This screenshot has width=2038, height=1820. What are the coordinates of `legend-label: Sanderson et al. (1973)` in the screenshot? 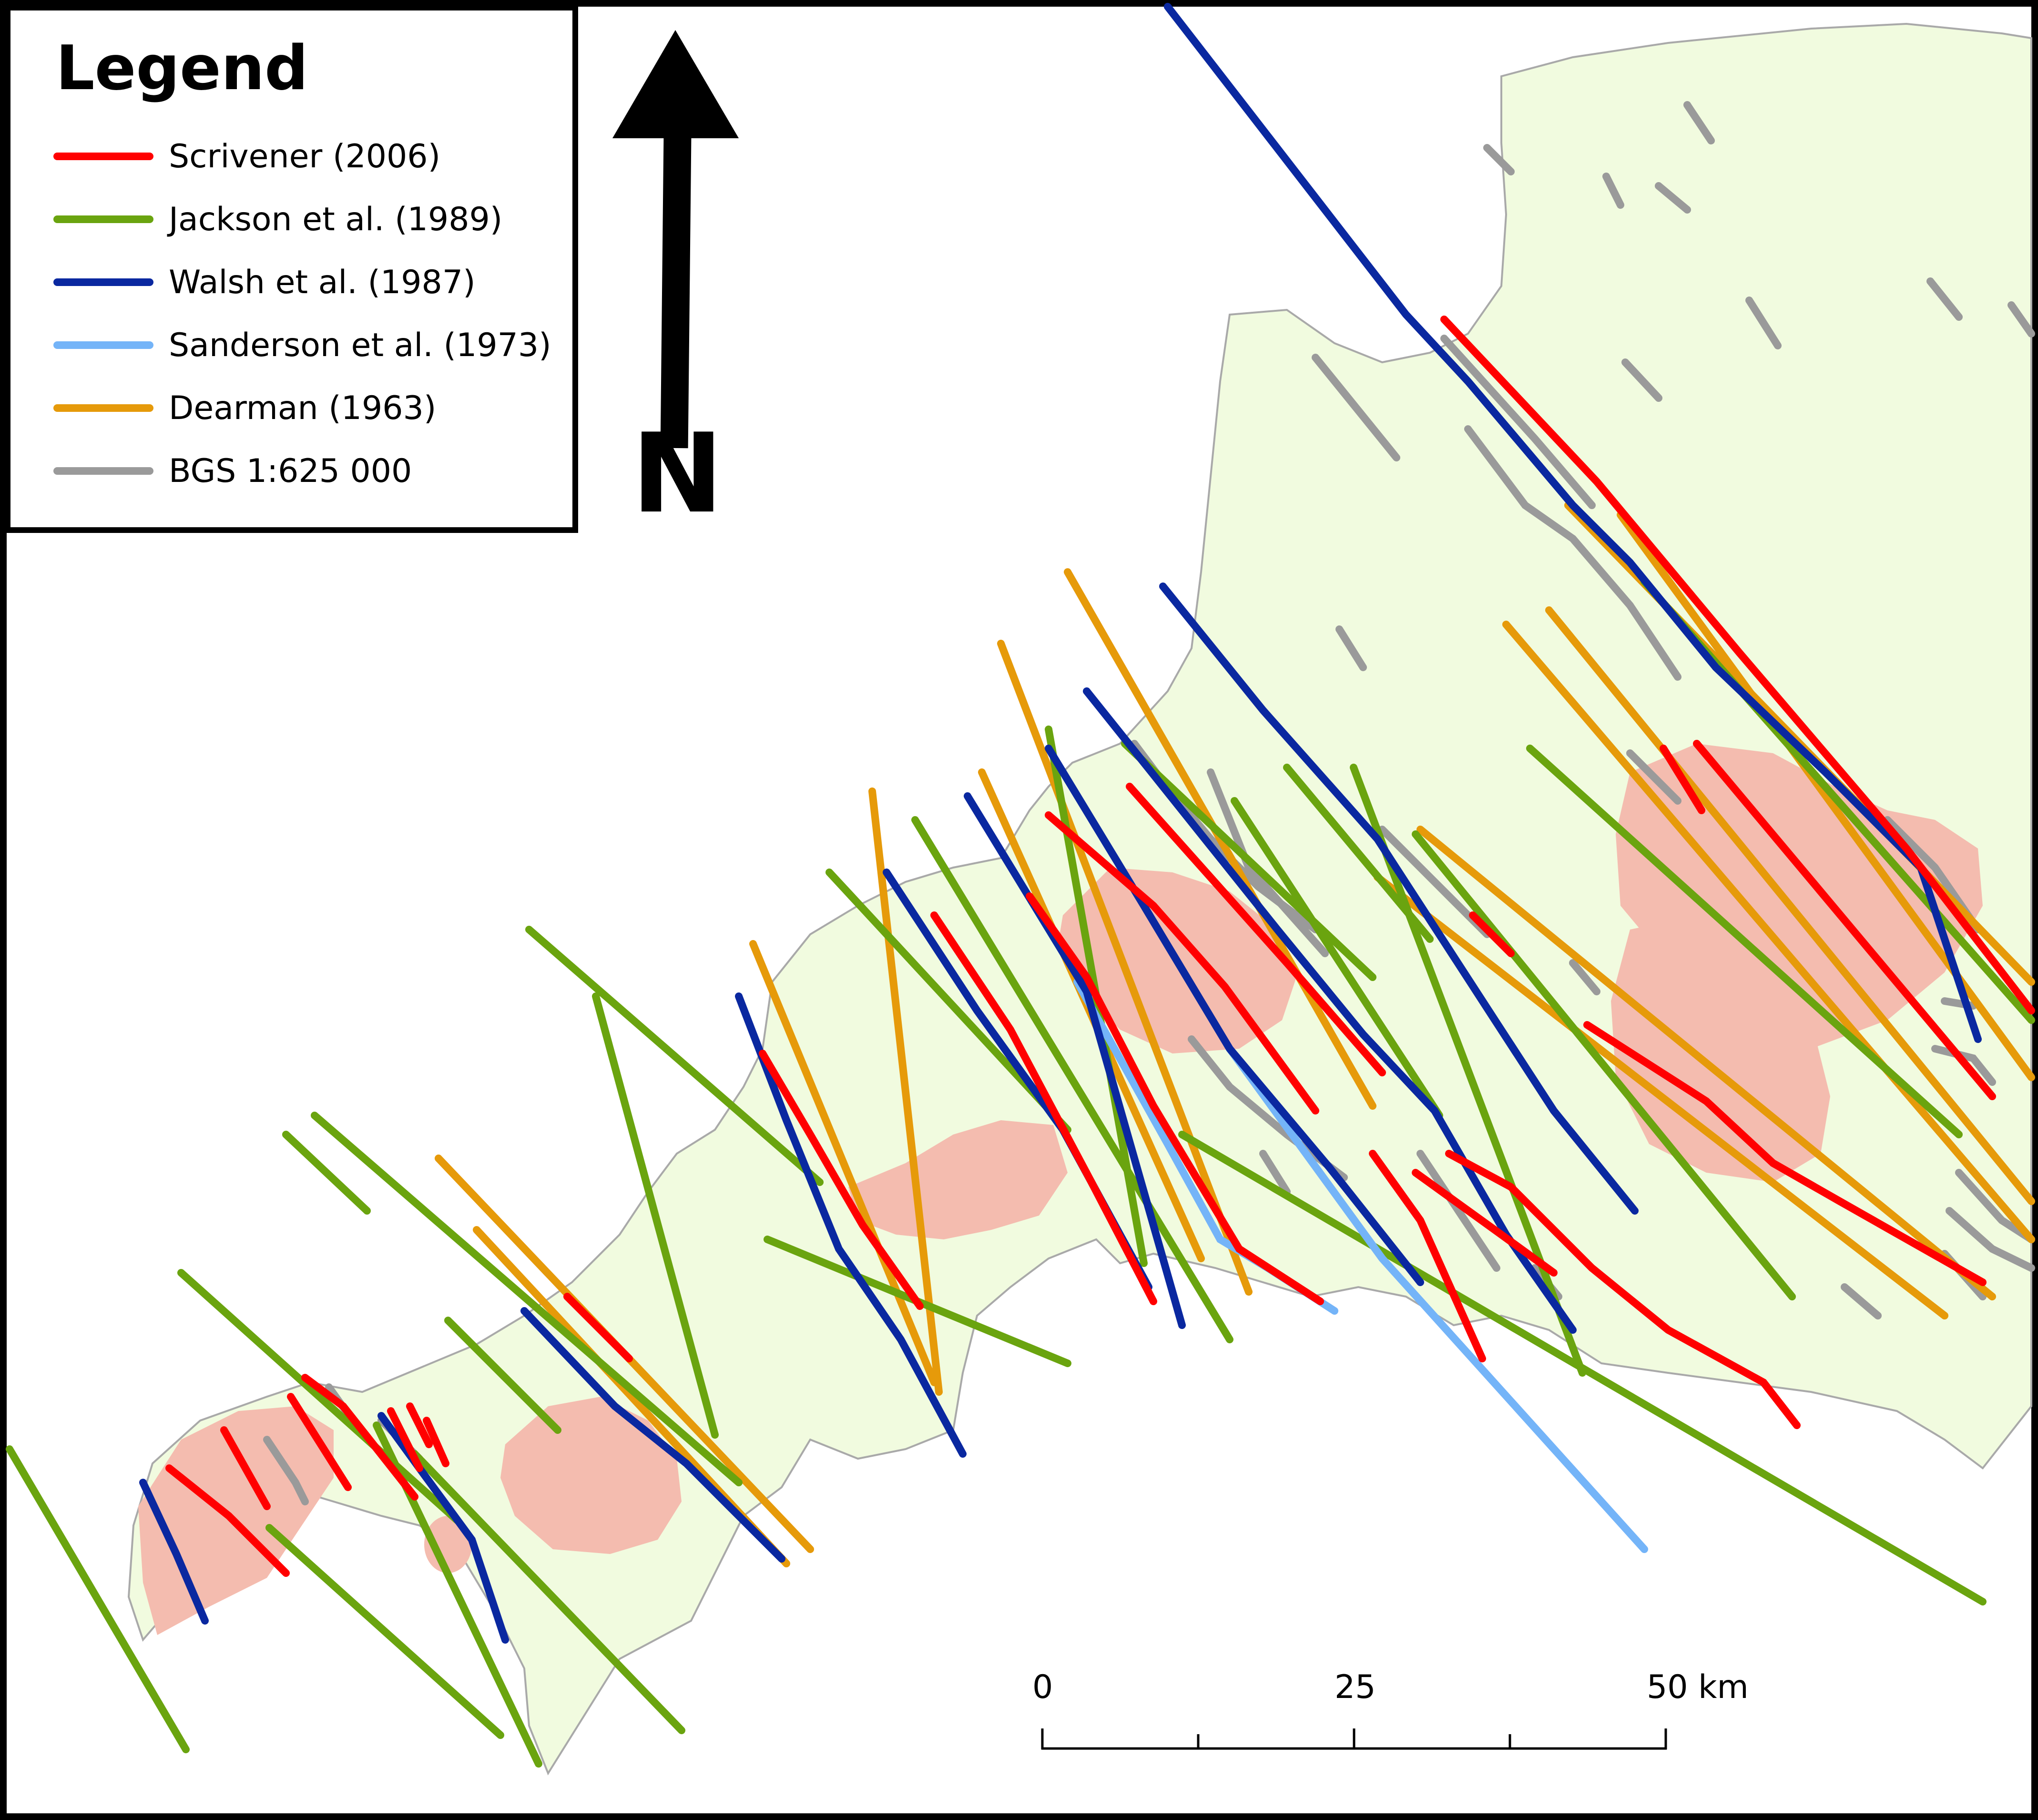 It's located at (360, 345).